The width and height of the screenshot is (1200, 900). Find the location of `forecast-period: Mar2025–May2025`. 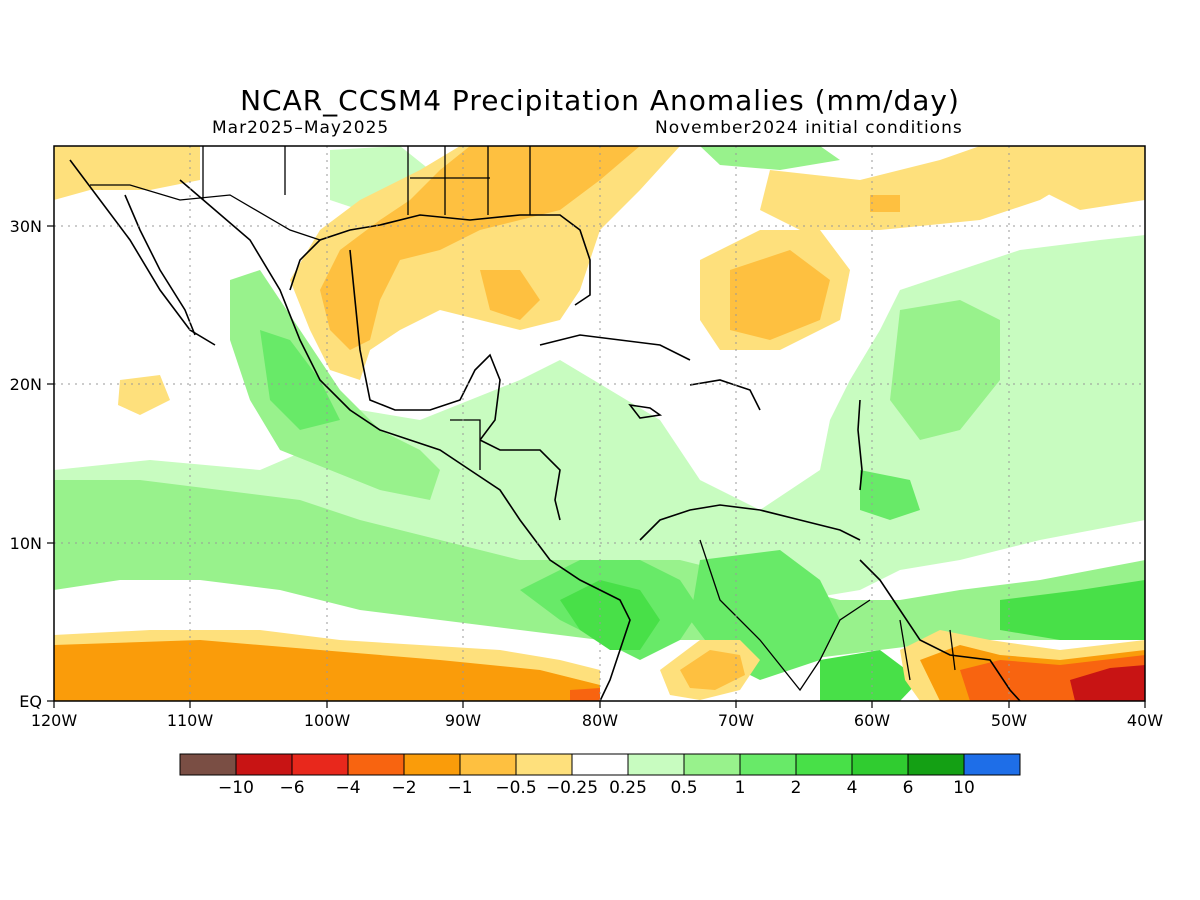

forecast-period: Mar2025–May2025 is located at coordinates (301, 128).